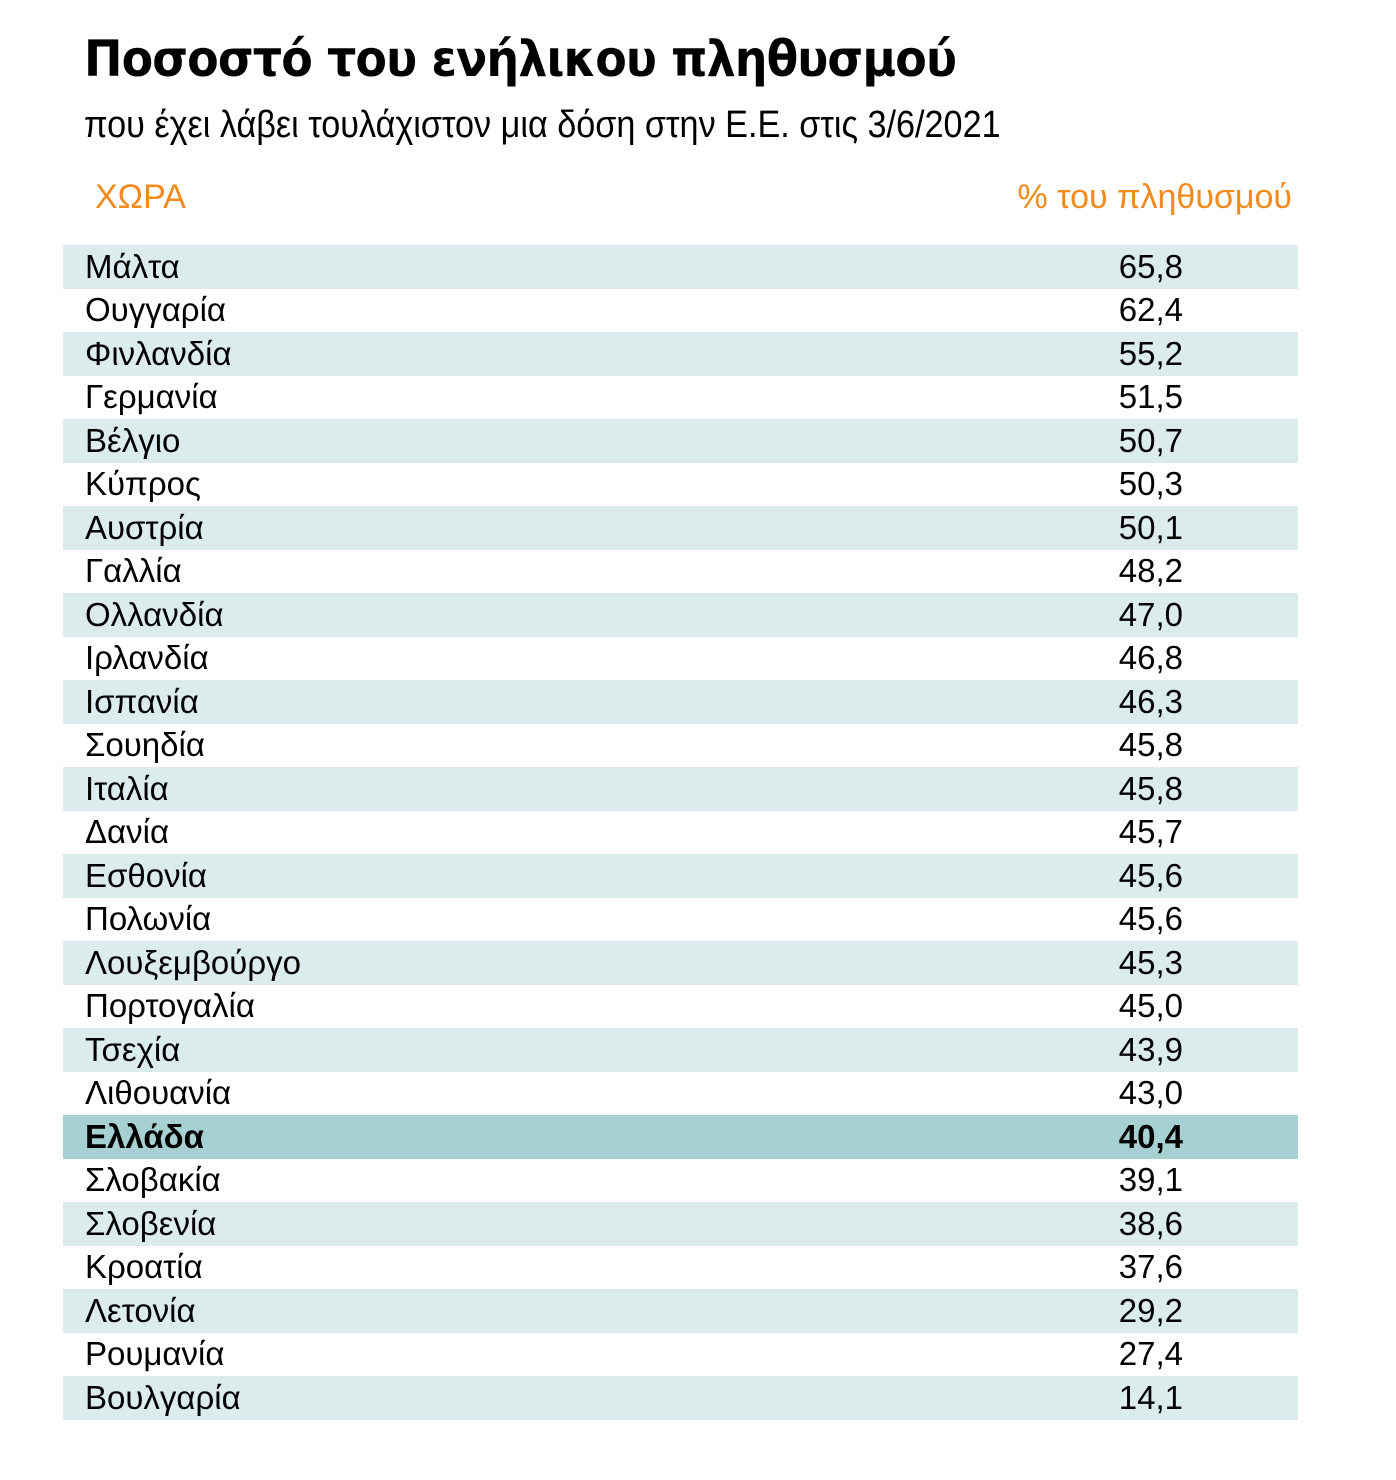  I want to click on value-cell: 45,0, so click(1150, 1006).